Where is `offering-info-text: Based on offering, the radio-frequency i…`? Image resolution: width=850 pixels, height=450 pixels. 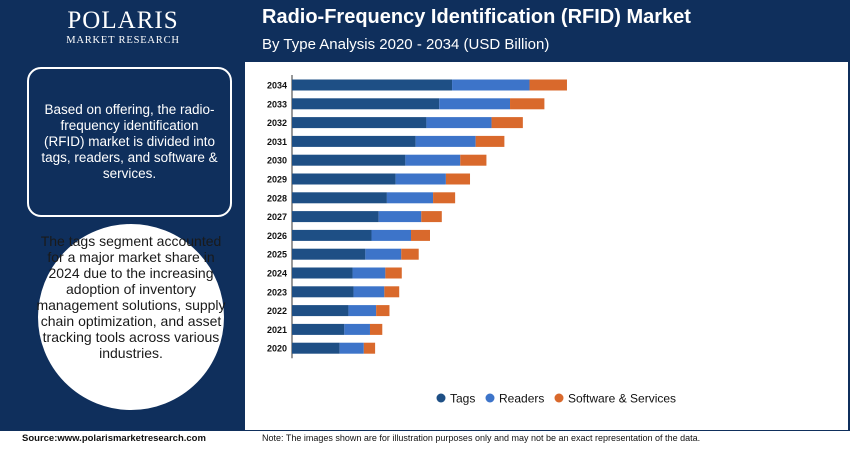 offering-info-text: Based on offering, the radio-frequency i… is located at coordinates (129, 141).